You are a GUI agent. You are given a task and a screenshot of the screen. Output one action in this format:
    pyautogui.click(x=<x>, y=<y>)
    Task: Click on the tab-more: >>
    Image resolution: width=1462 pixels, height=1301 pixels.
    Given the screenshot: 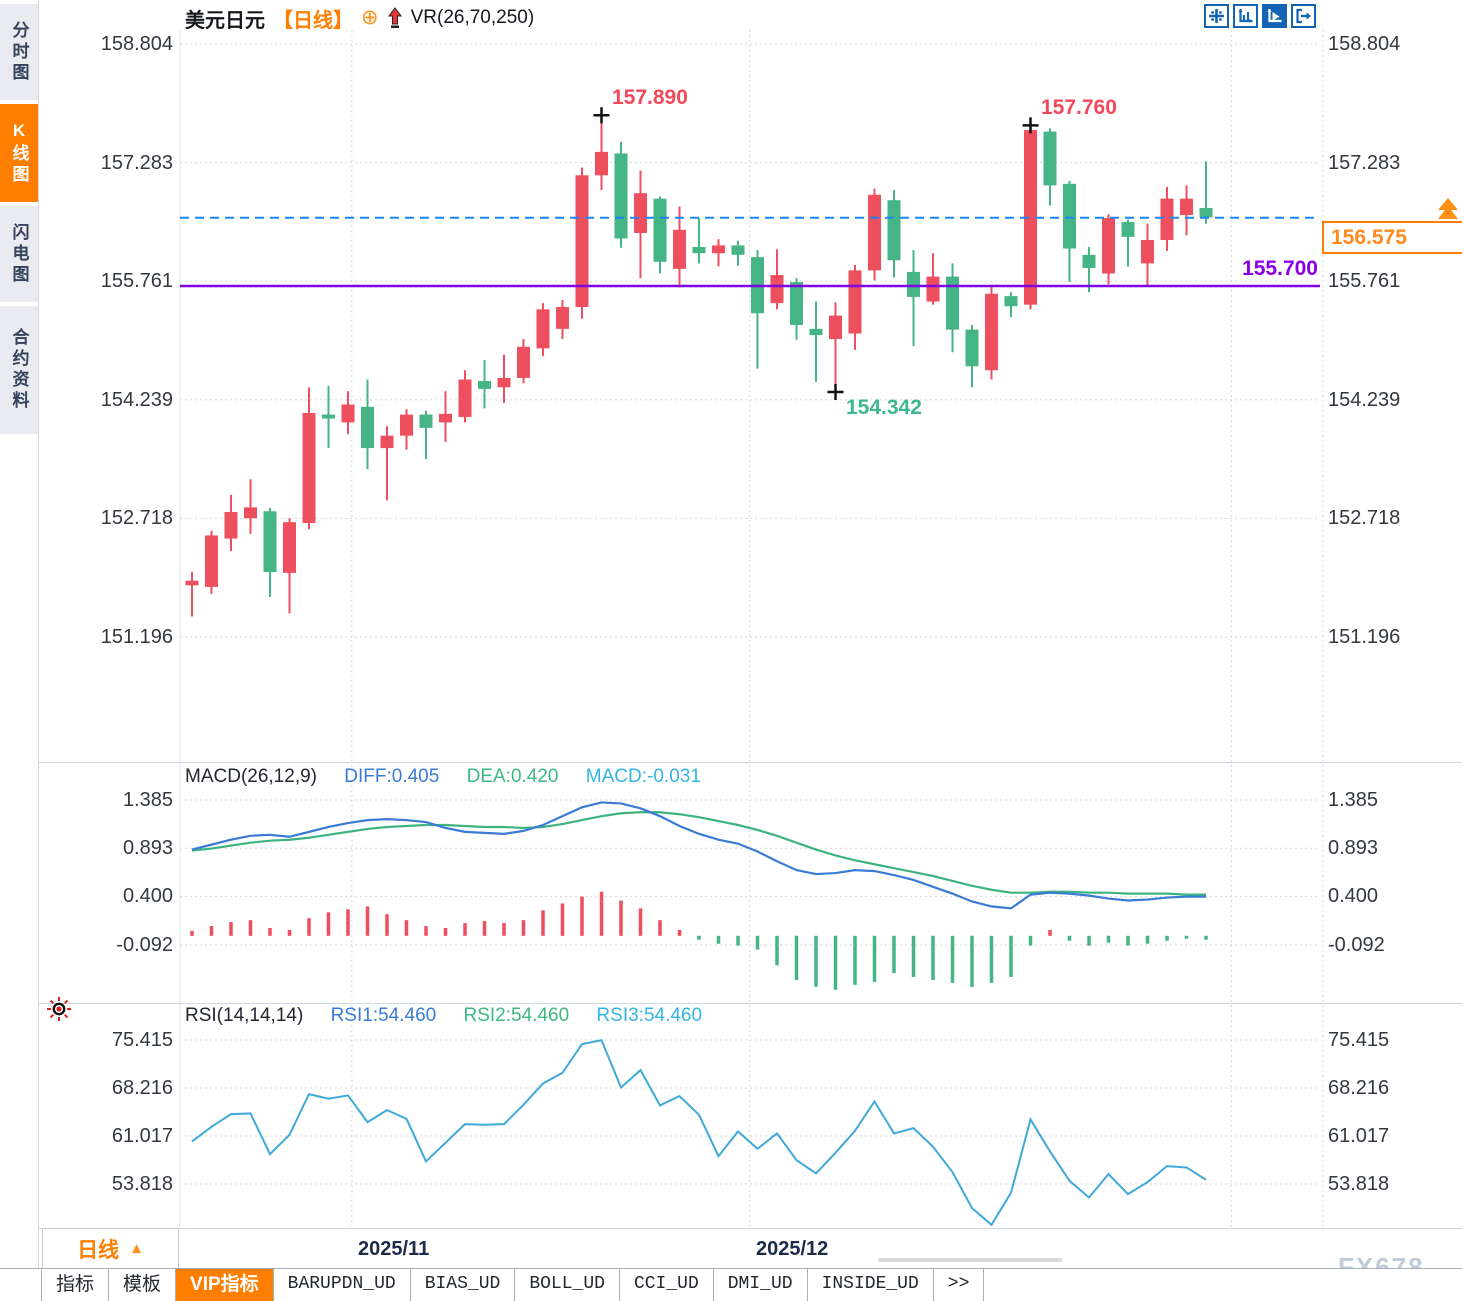 What is the action you would take?
    pyautogui.click(x=959, y=1285)
    